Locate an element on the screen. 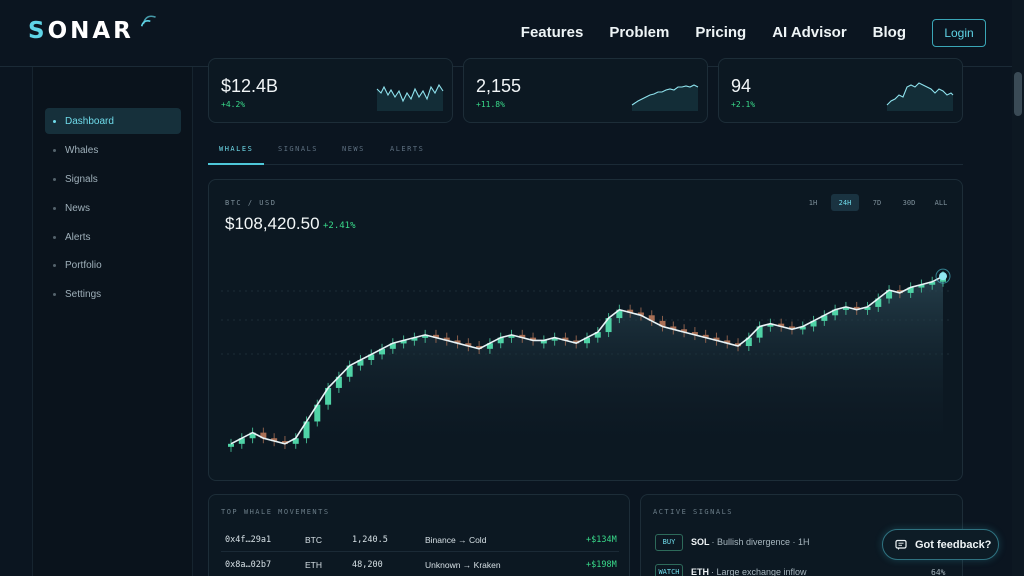 The width and height of the screenshot is (1024, 576). nav-links: Features Problem Pricing AI Advisor Blog is located at coordinates (713, 32).